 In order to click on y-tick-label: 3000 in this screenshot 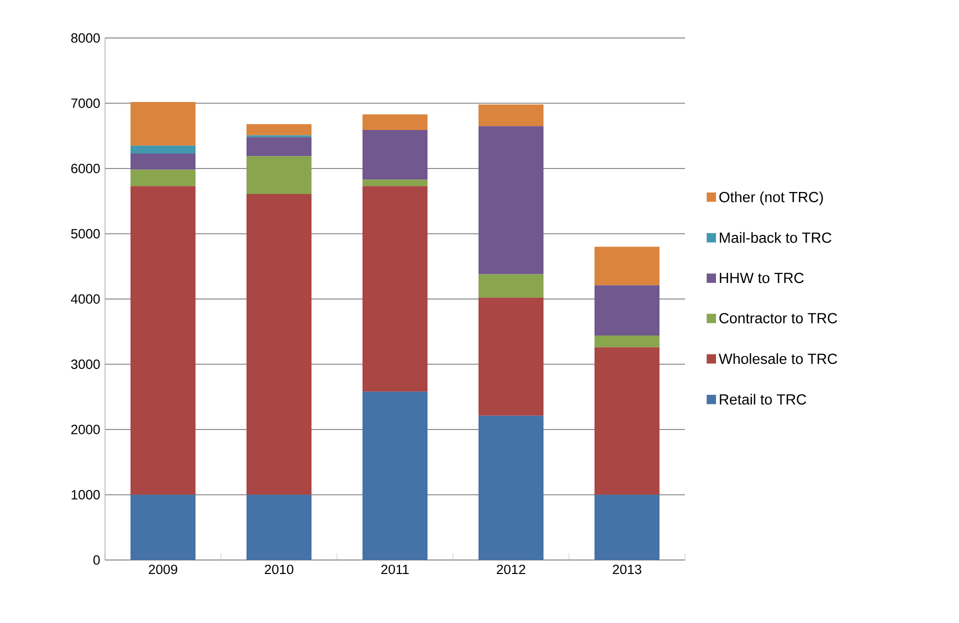, I will do `click(85, 364)`.